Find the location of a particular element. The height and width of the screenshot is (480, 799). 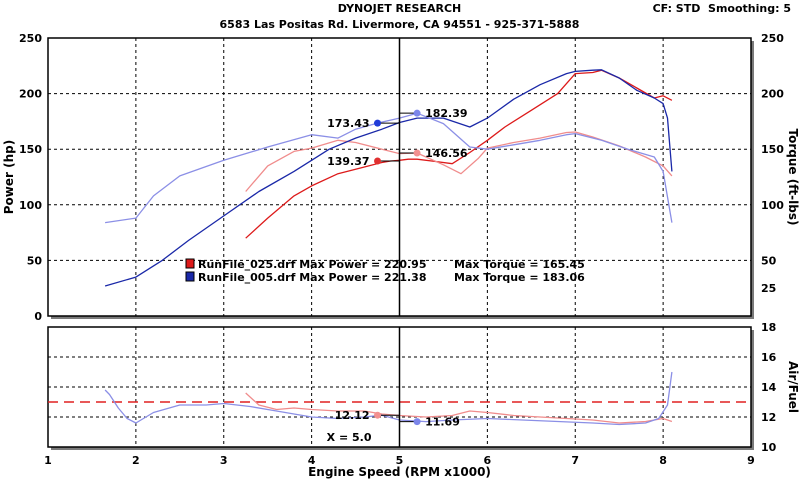

legend-torque-entry: Max Torque = 165.45 is located at coordinates (519, 264).